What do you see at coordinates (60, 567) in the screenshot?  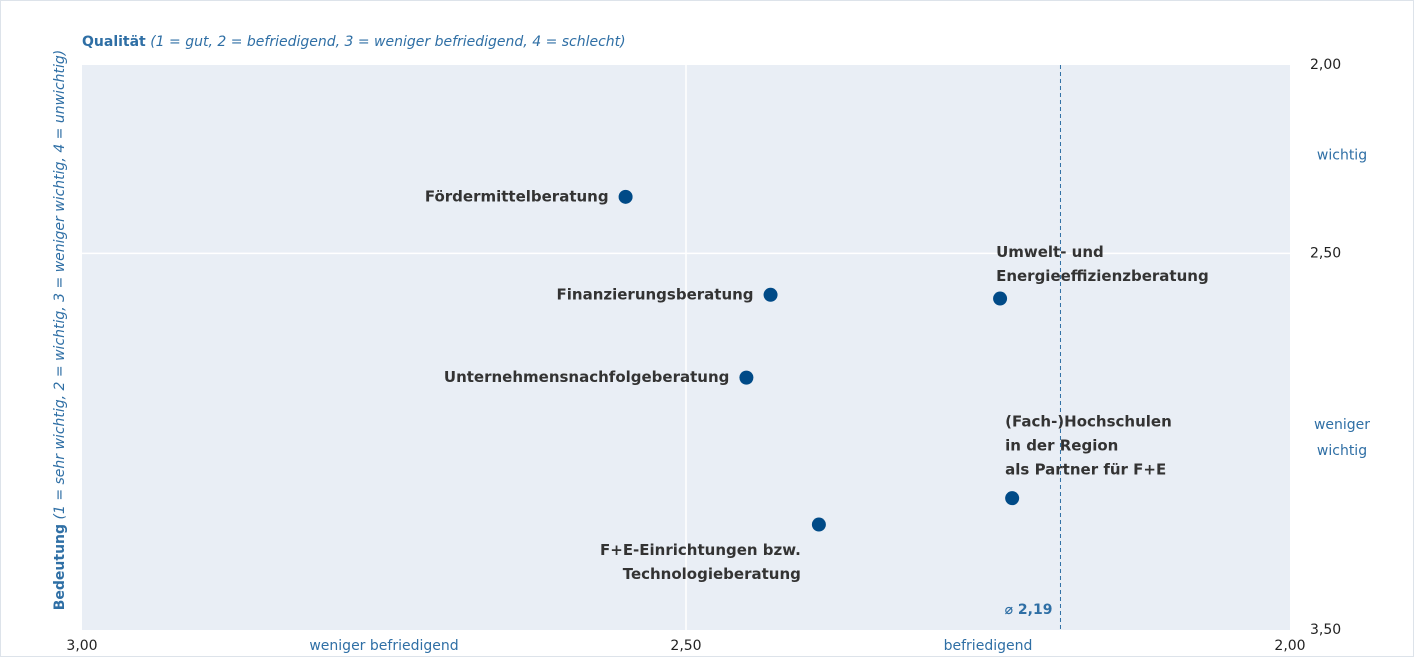 I see `y-title-bold: Bedeutung` at bounding box center [60, 567].